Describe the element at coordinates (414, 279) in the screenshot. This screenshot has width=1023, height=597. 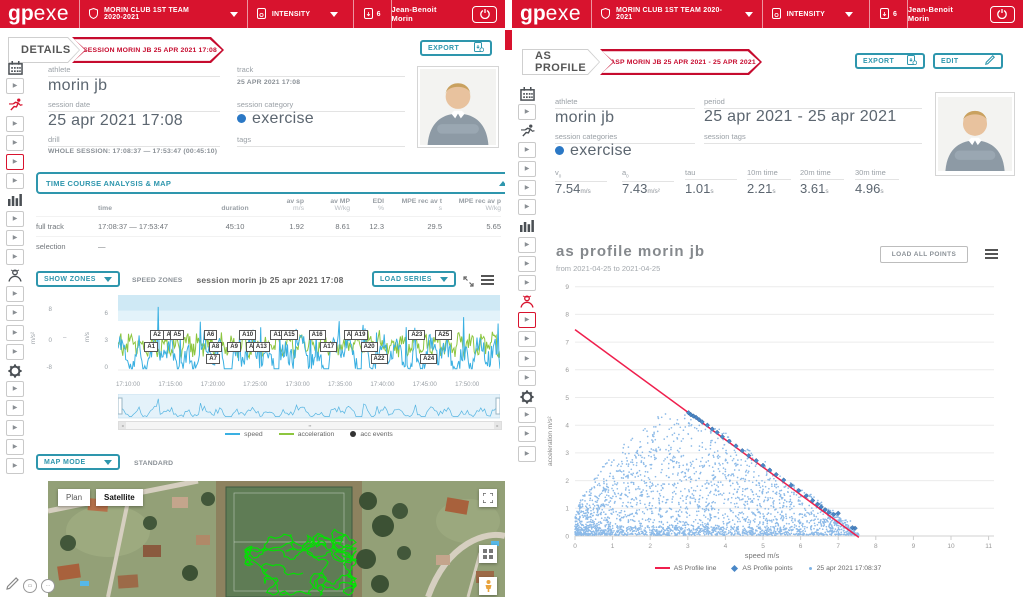
I see `load-series-dropdown: LOAD SERIES` at that location.